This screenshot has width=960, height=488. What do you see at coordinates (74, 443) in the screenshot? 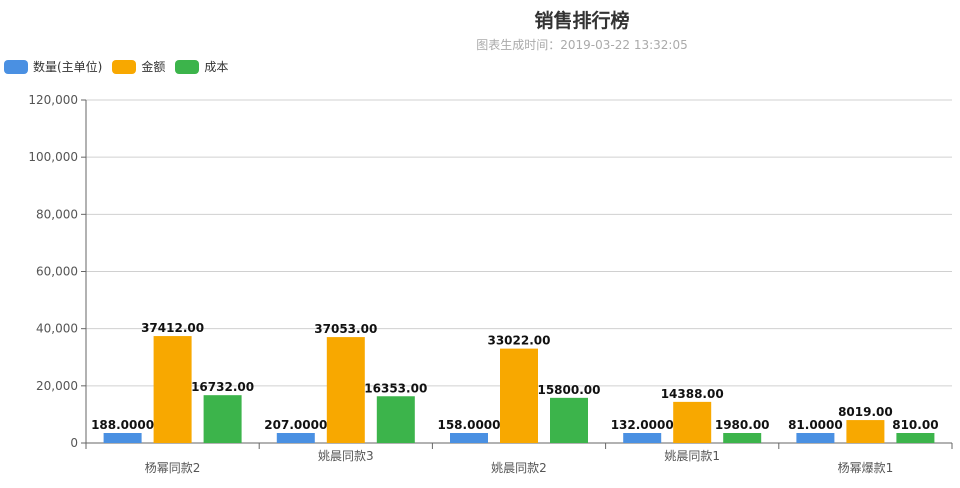
I see `y-tick-label: 0` at bounding box center [74, 443].